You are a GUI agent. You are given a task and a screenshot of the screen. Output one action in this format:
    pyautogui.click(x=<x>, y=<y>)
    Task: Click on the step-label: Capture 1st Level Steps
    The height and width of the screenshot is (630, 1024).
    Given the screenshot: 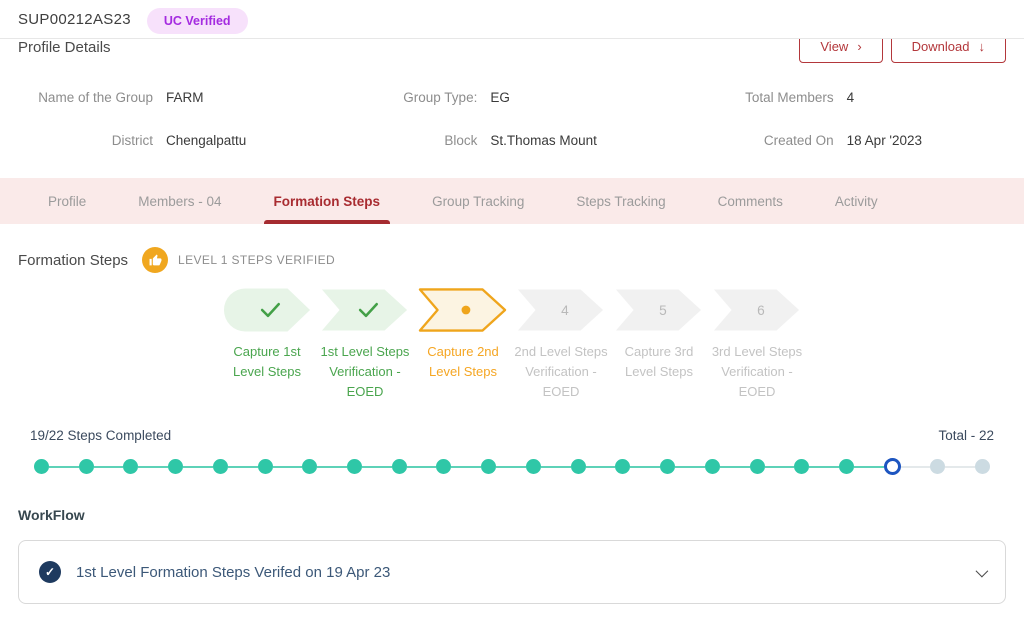 What is the action you would take?
    pyautogui.click(x=267, y=362)
    